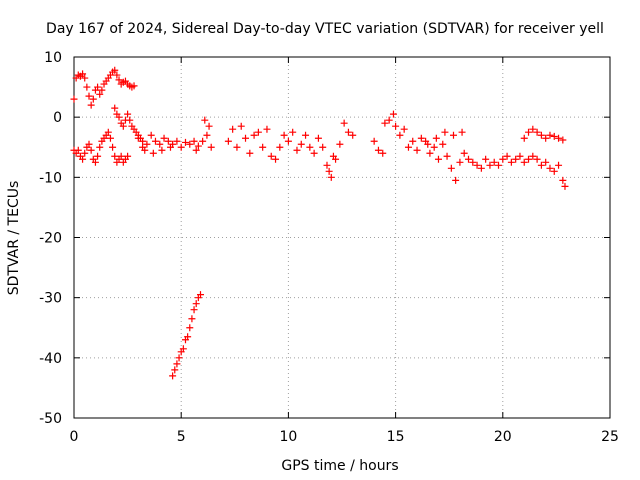 The width and height of the screenshot is (640, 480). I want to click on y-tick-label: -50, so click(50, 419).